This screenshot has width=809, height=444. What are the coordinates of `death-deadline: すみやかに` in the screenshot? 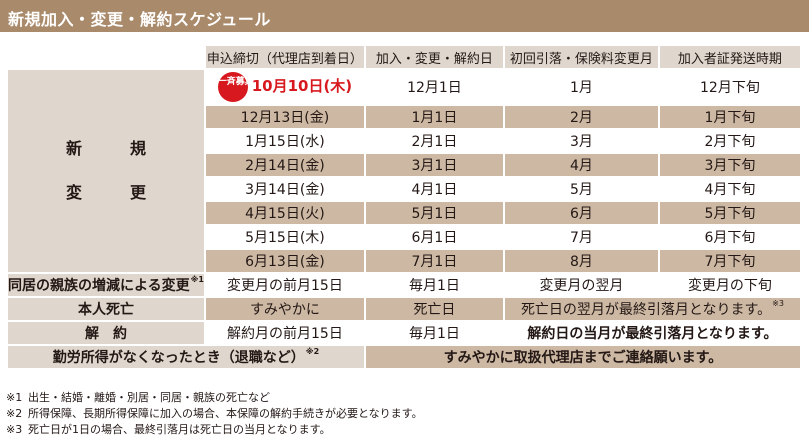 It's located at (284, 309).